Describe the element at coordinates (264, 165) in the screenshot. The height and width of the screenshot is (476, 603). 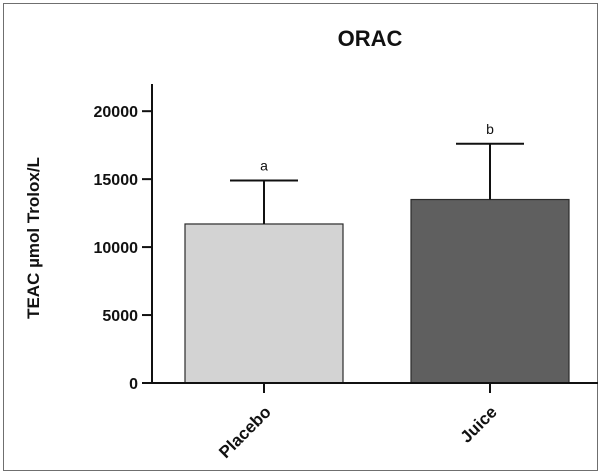
I see `significance-label-placebo: a` at that location.